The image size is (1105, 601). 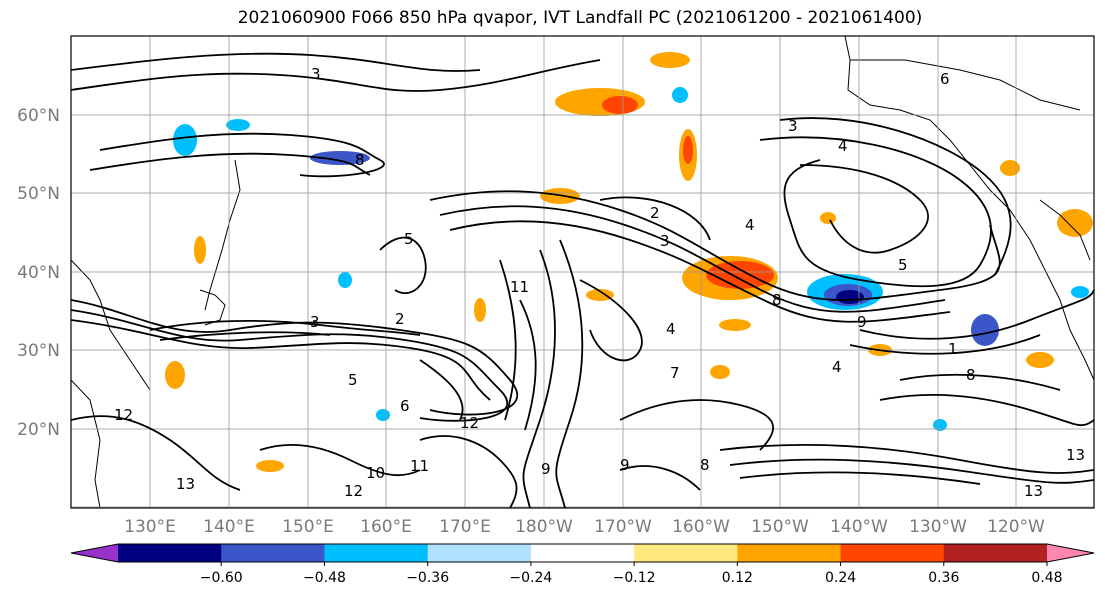 What do you see at coordinates (324, 578) in the screenshot?
I see `colorbar-tick-label: −0.48` at bounding box center [324, 578].